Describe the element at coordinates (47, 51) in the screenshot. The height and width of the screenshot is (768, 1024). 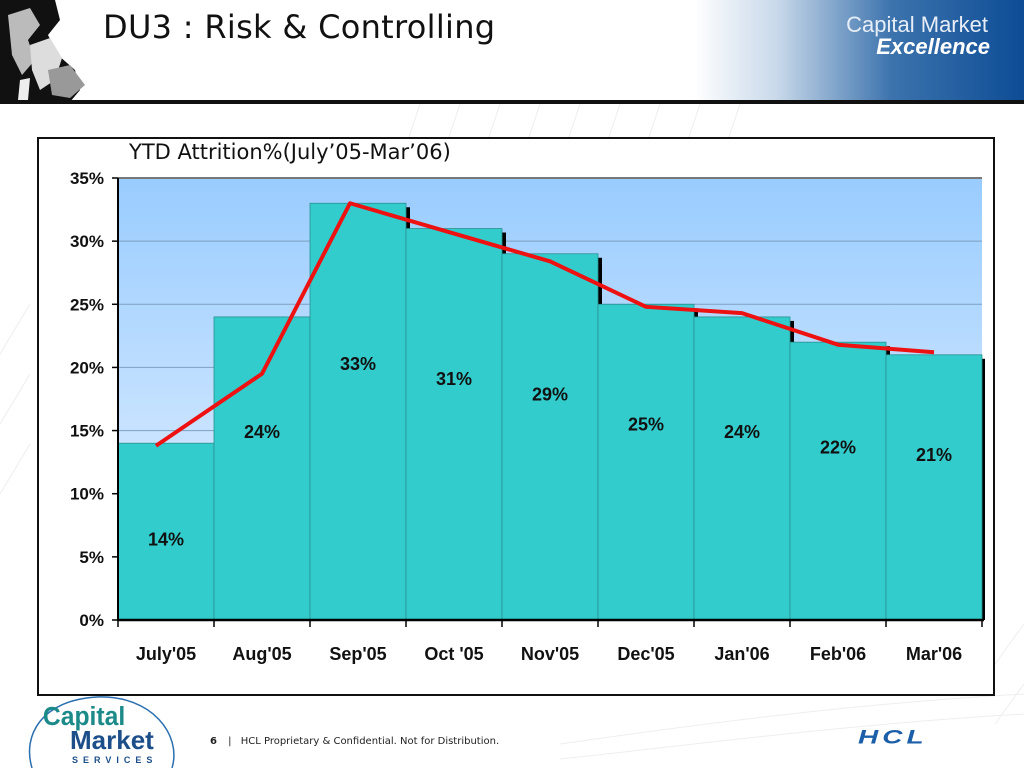
I see `header-photo-image` at that location.